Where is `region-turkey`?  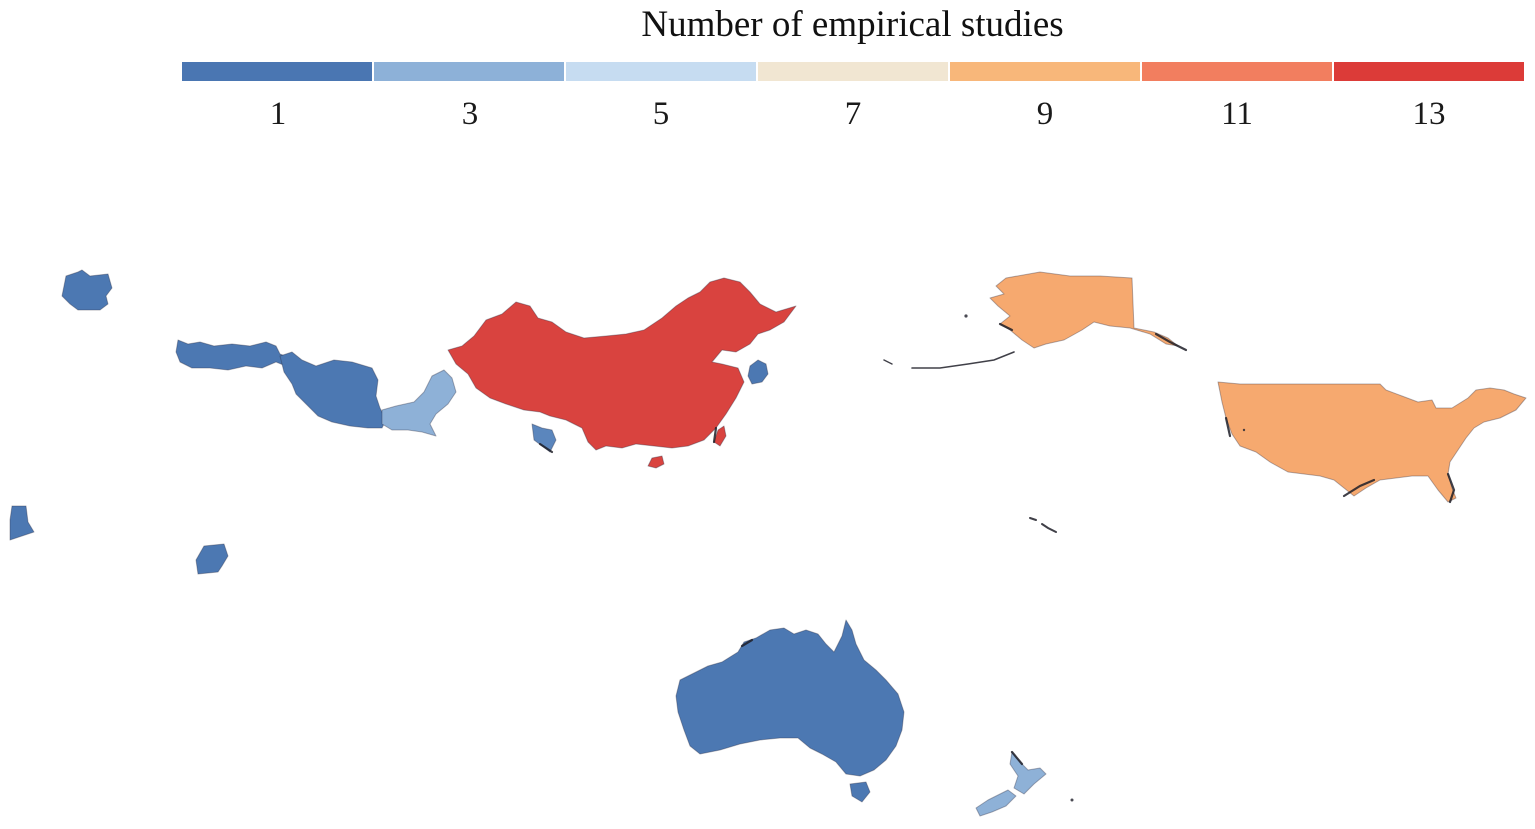
region-turkey is located at coordinates (233, 355).